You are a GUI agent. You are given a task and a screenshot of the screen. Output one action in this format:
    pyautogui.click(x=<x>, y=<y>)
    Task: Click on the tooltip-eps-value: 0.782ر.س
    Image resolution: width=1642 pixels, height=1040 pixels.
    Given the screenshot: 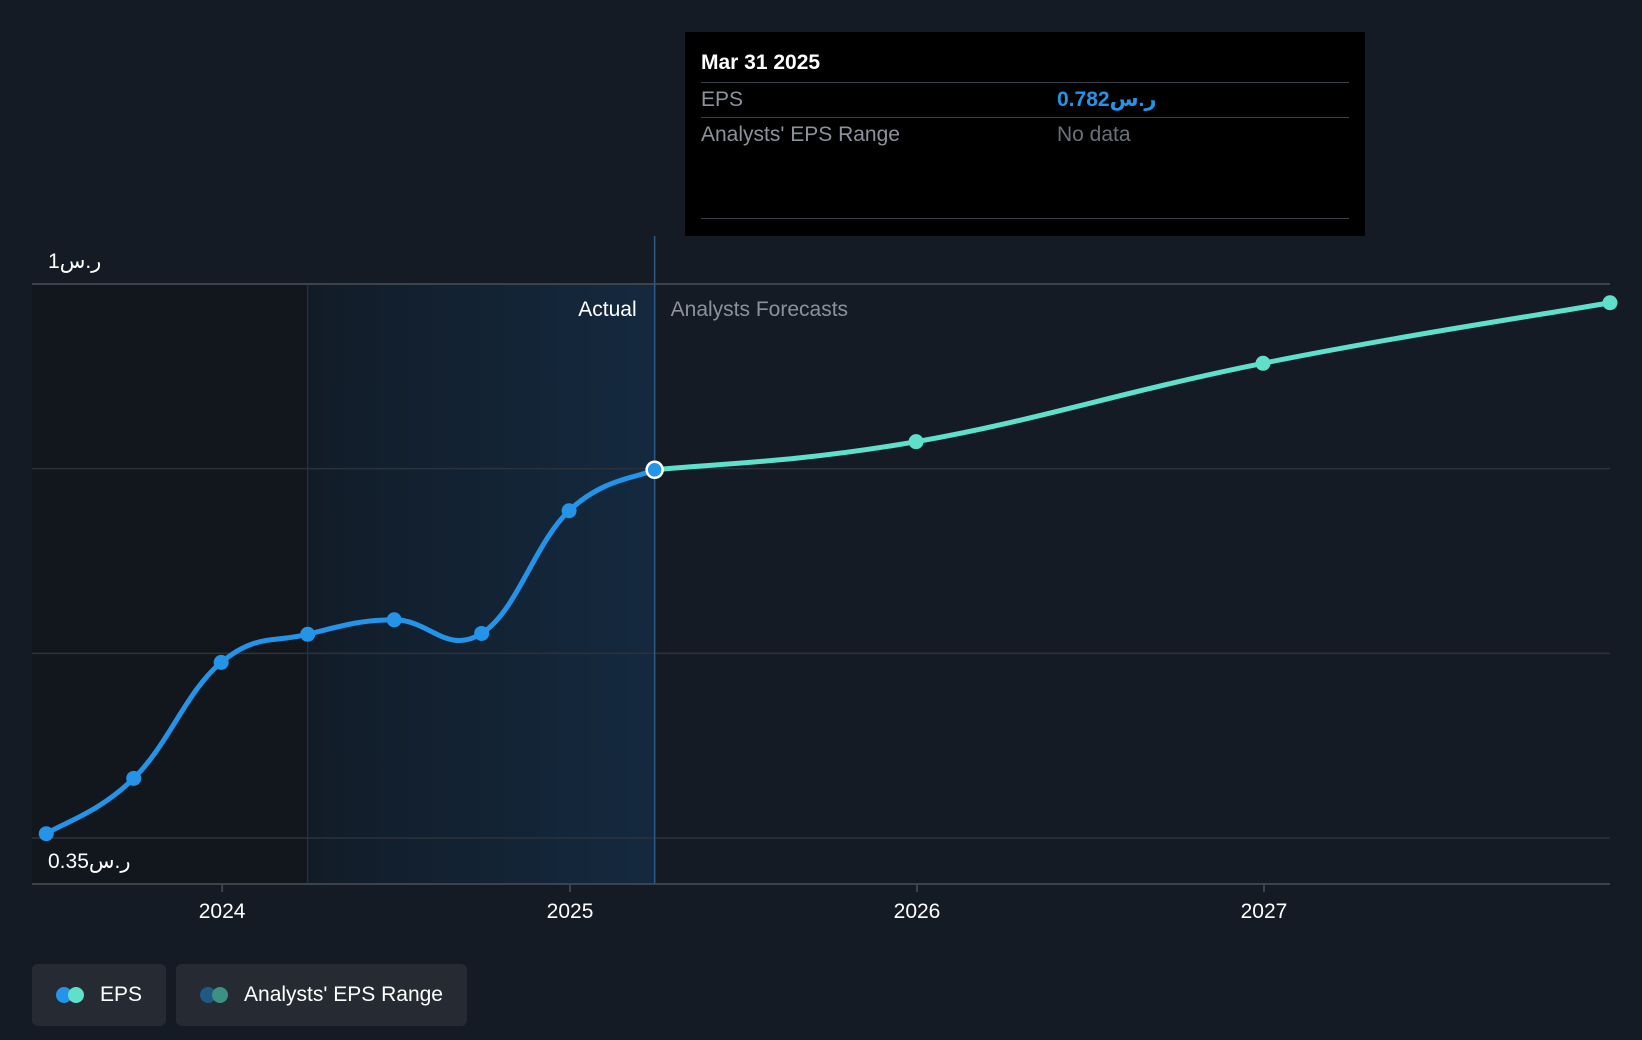 What is the action you would take?
    pyautogui.click(x=1107, y=99)
    